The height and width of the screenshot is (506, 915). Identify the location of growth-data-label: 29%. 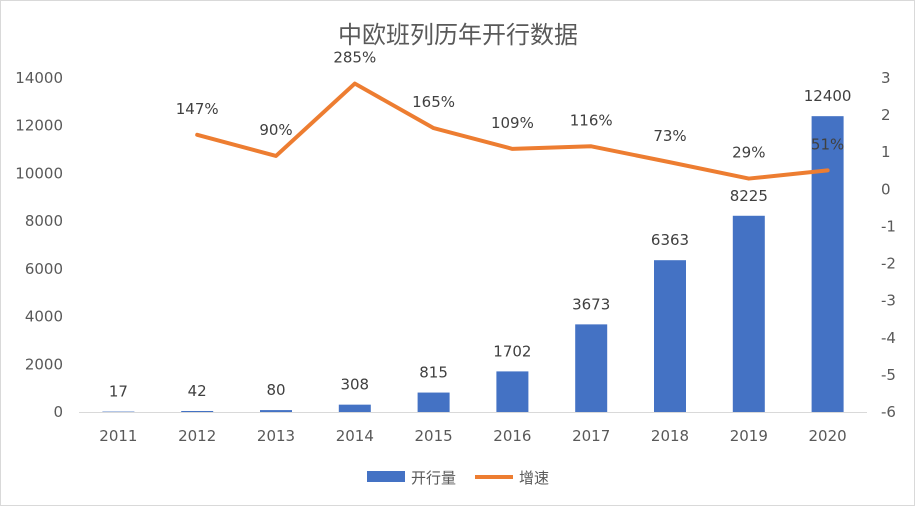
(748, 153).